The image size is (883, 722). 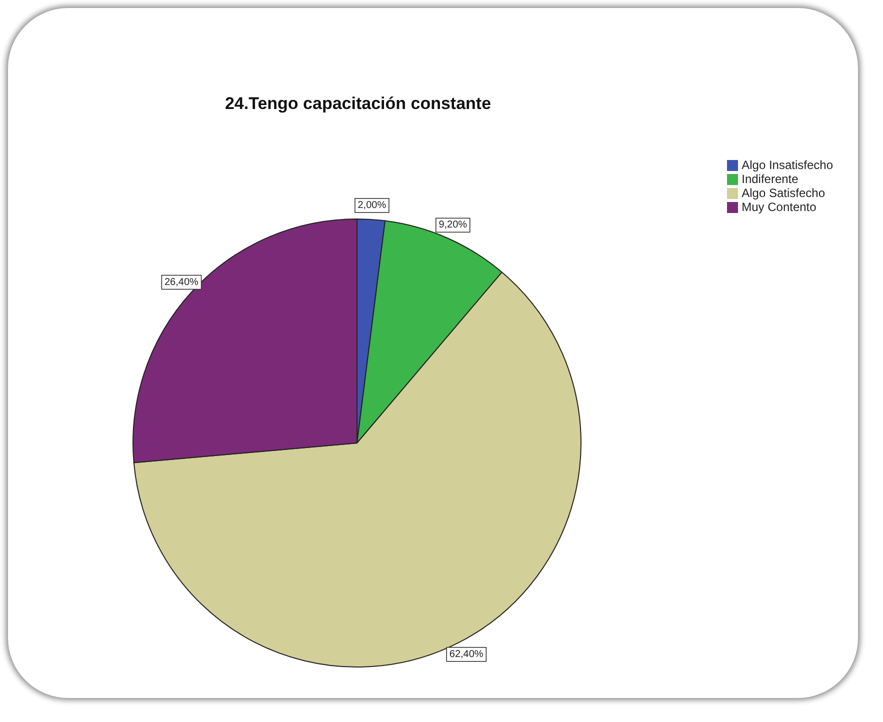 I want to click on data-label: 26,40%, so click(x=181, y=282).